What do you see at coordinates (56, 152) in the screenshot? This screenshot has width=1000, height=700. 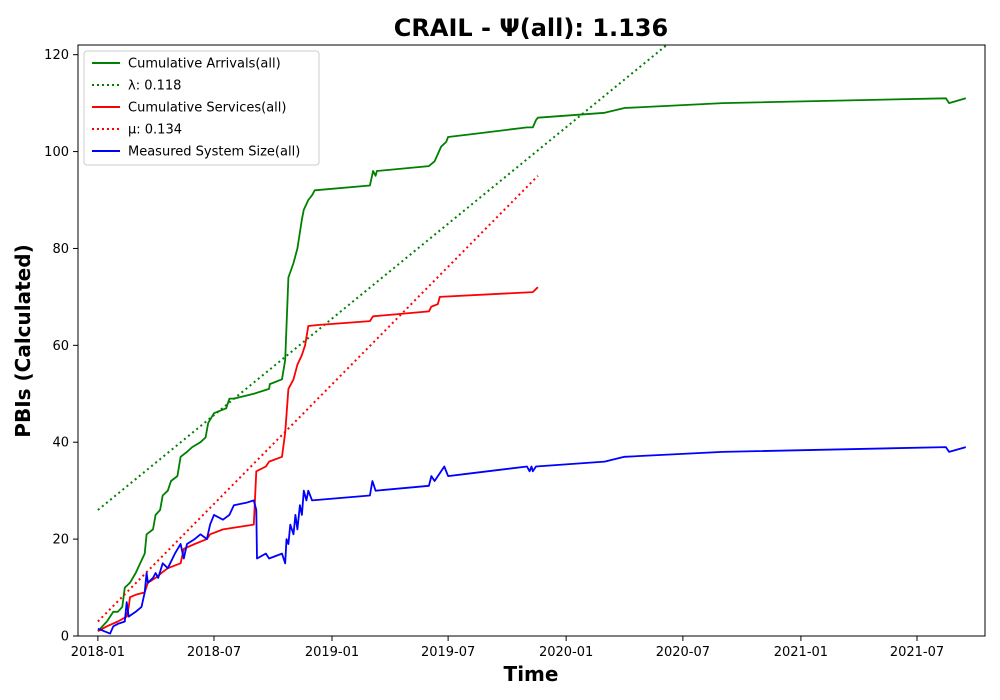 I see `y-tick-label: 100` at bounding box center [56, 152].